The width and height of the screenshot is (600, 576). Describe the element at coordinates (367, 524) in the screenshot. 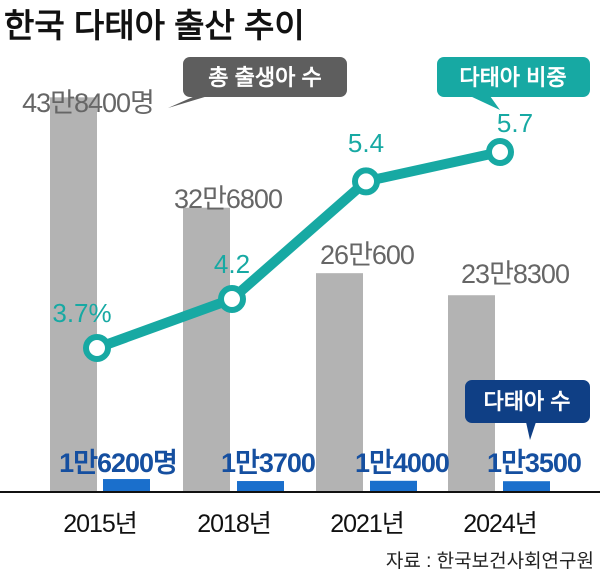

I see `x-tick-label: 2021년` at that location.